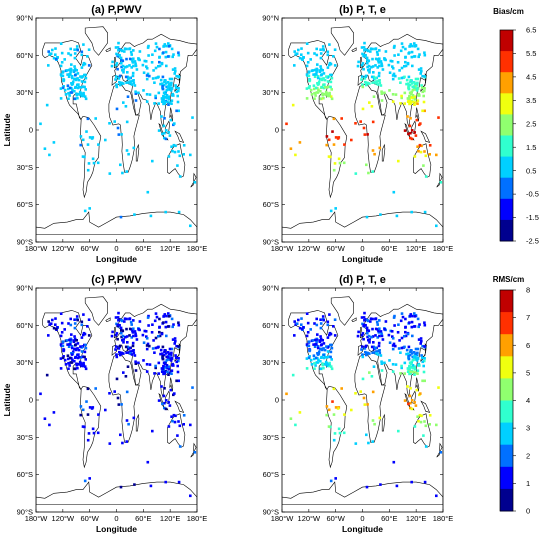 This screenshot has width=550, height=539. I want to click on colorbar-tick-label: -0.5, so click(532, 194).